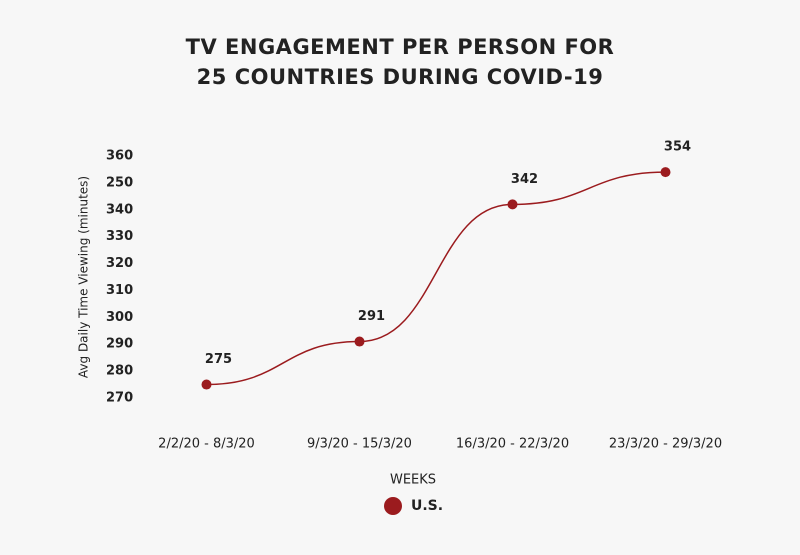 The width and height of the screenshot is (800, 555). Describe the element at coordinates (119, 317) in the screenshot. I see `y-tick-label: 300` at that location.